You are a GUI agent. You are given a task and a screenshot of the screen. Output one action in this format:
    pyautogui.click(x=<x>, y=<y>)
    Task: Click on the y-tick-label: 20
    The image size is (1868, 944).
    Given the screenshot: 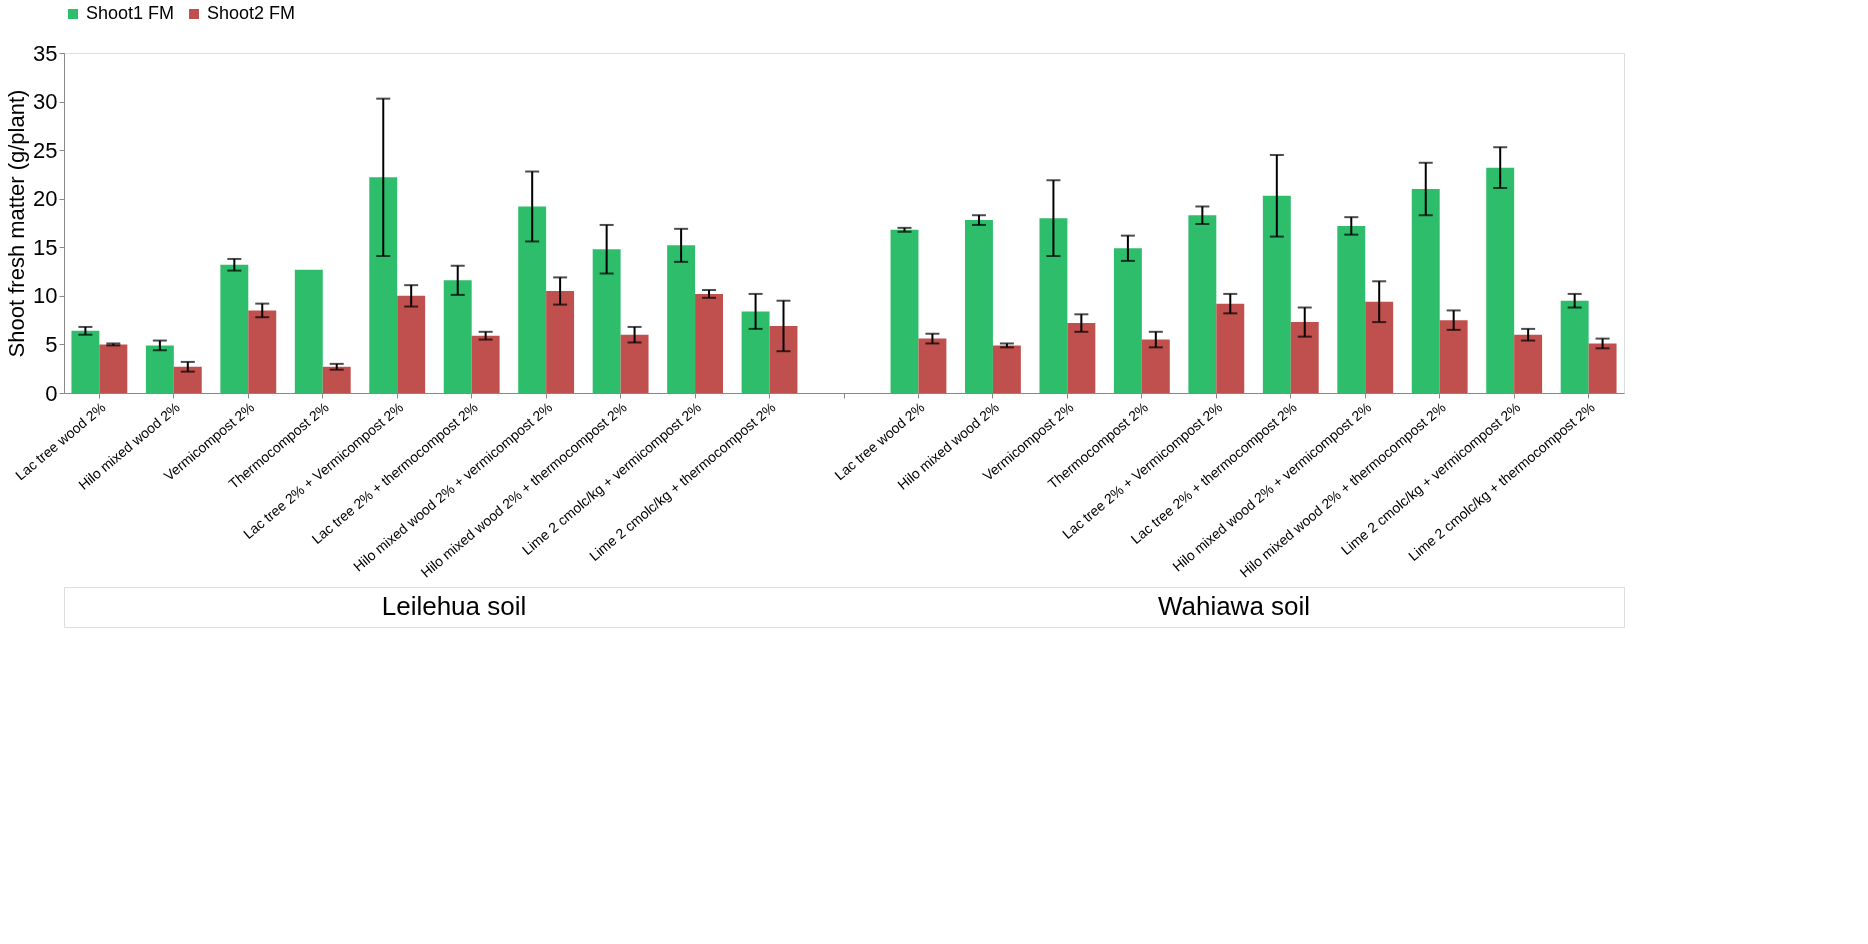 What is the action you would take?
    pyautogui.click(x=45, y=199)
    